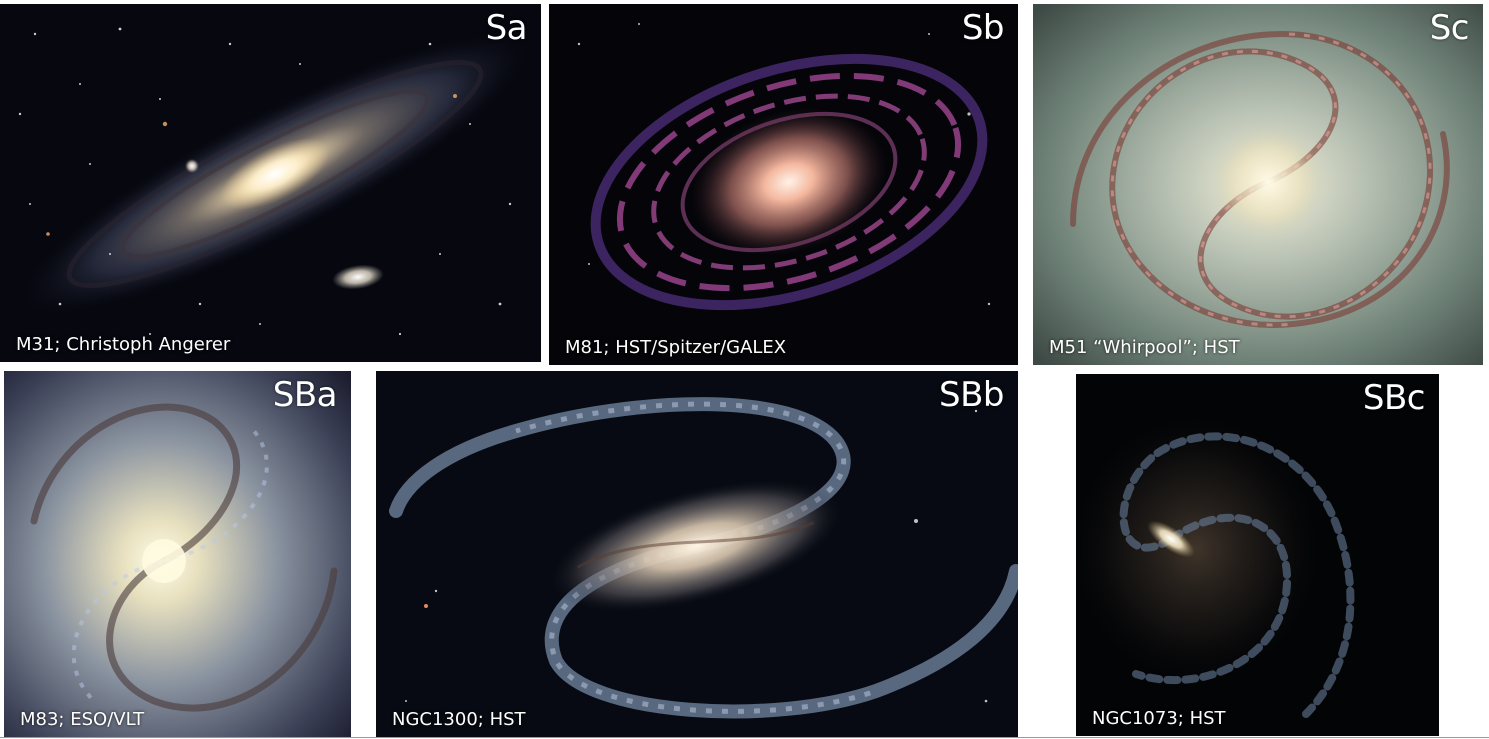  What do you see at coordinates (123, 345) in the screenshot?
I see `image-credit: M31; Christoph Angerer` at bounding box center [123, 345].